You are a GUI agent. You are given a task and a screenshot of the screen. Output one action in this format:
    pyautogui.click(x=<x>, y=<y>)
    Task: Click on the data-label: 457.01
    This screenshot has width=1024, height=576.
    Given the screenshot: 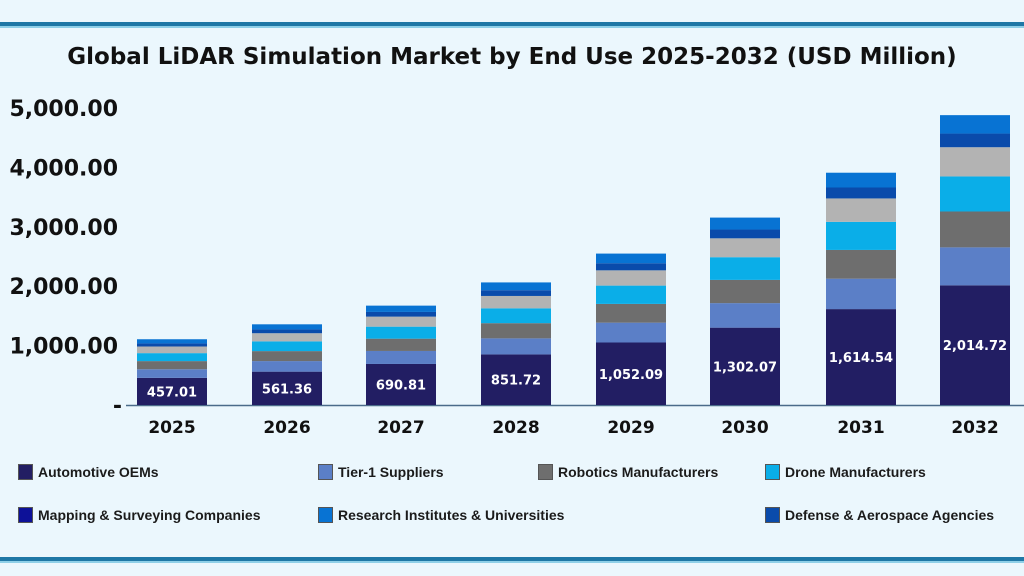 What is the action you would take?
    pyautogui.click(x=172, y=392)
    